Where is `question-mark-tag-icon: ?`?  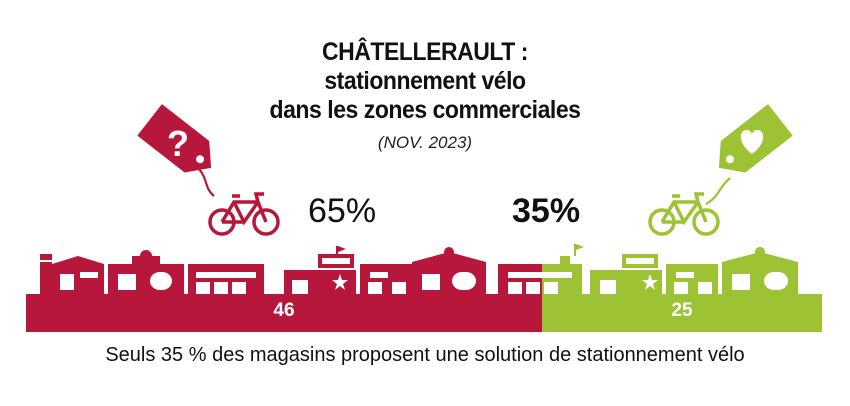 question-mark-tag-icon: ? is located at coordinates (174, 138).